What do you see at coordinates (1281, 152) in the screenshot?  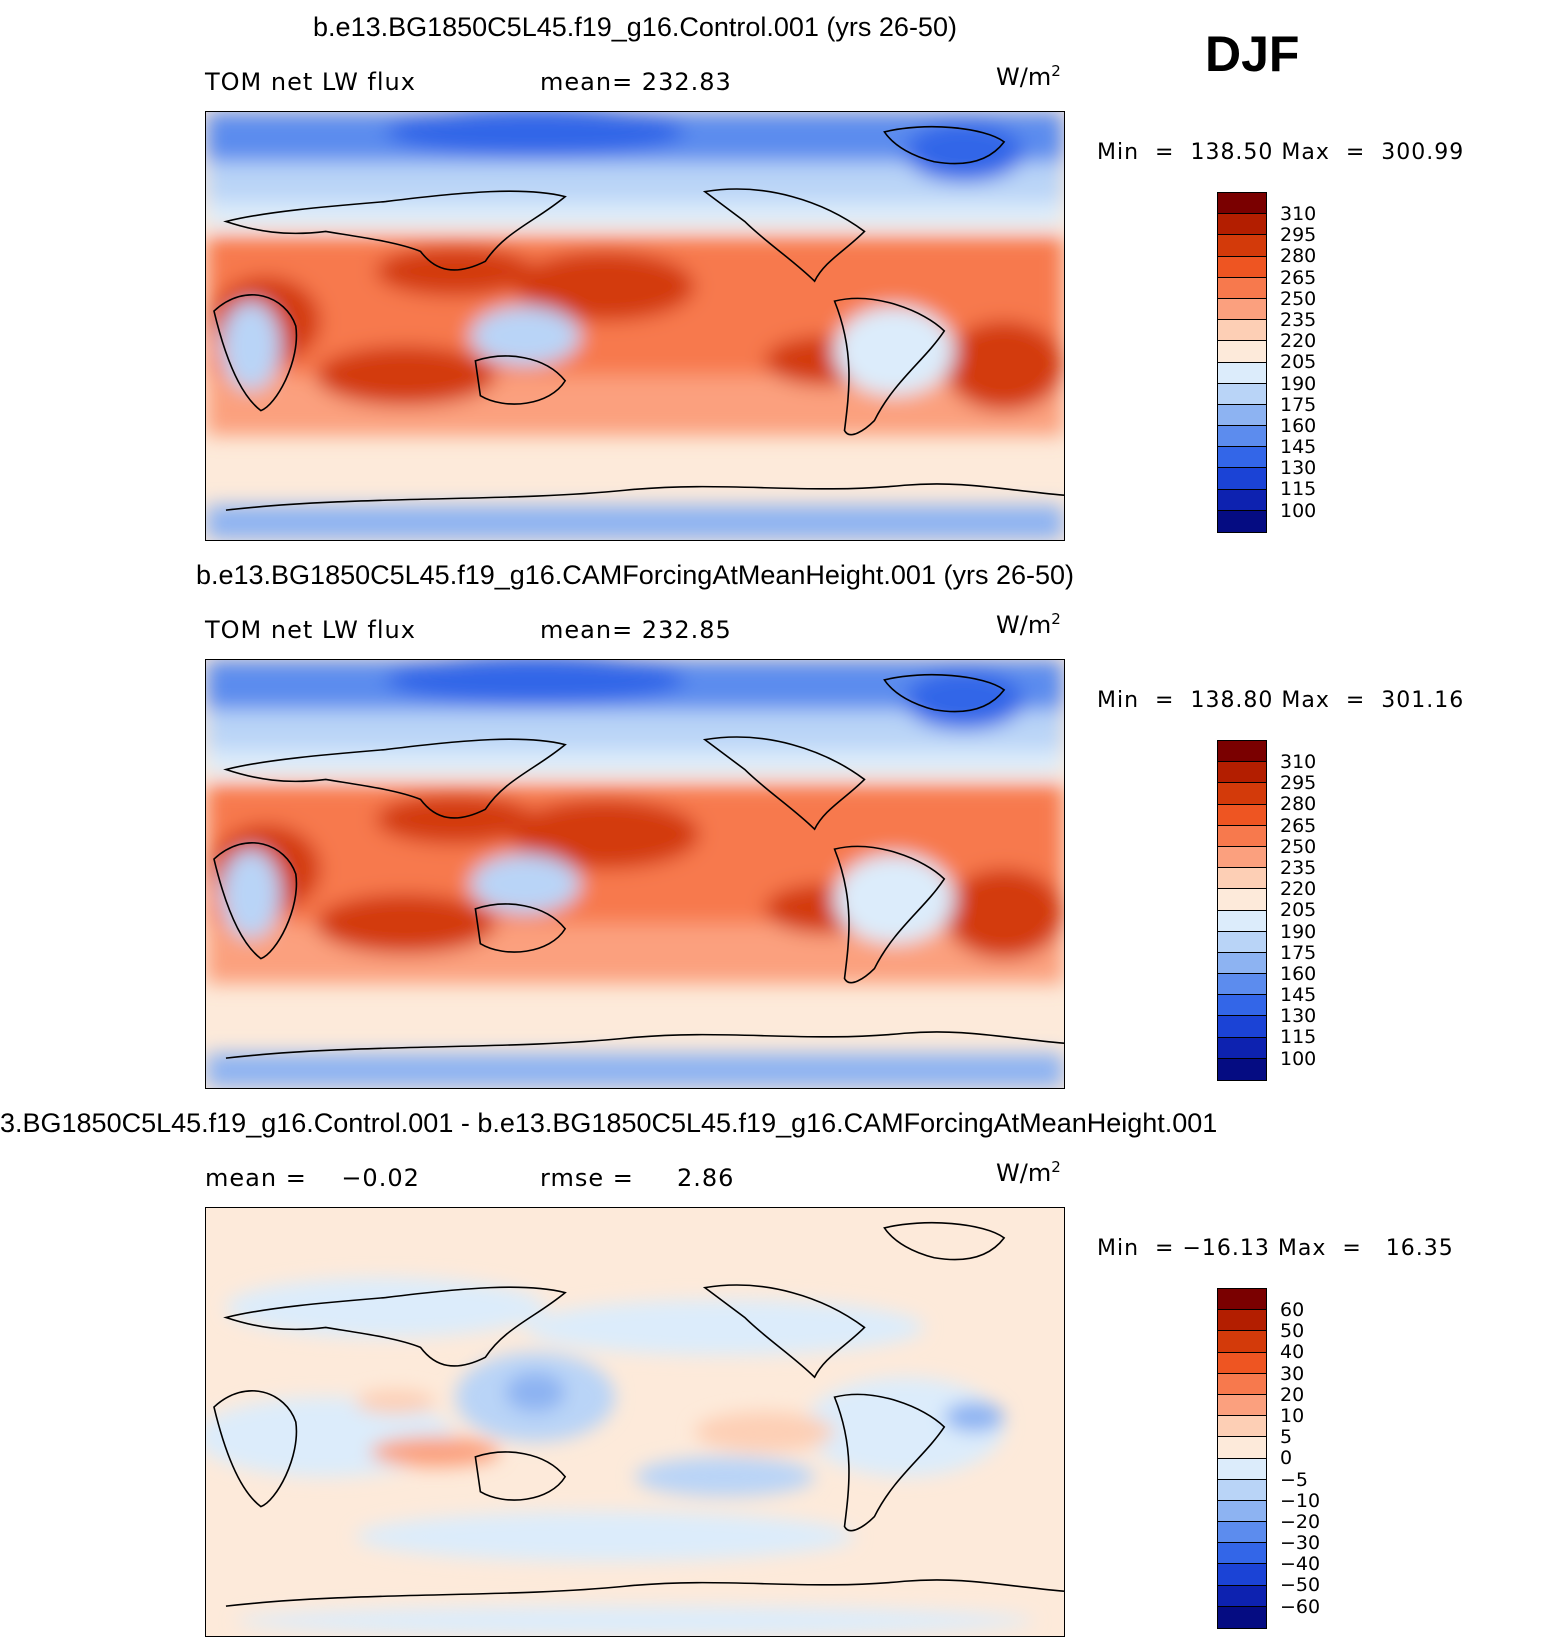 I see `panel1-minmax: Min = 138.50 Max = 300.99` at bounding box center [1281, 152].